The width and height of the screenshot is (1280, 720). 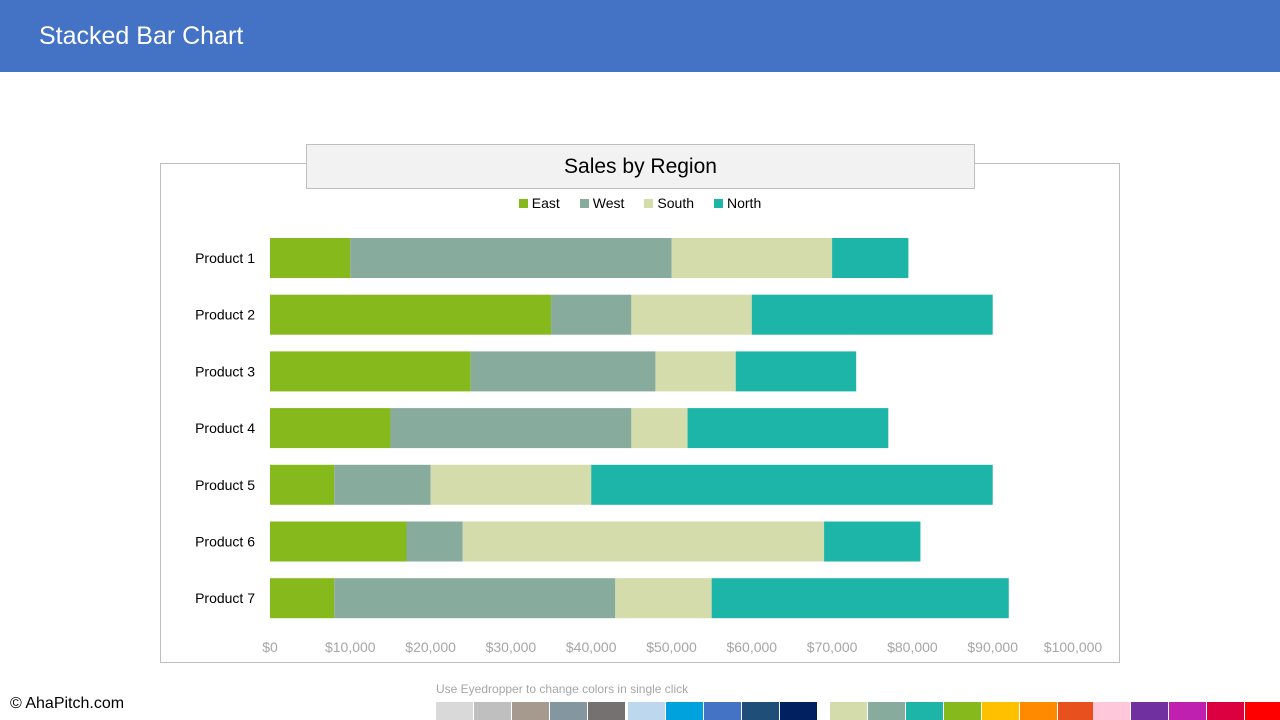 I want to click on legend-item-north: North, so click(x=737, y=203).